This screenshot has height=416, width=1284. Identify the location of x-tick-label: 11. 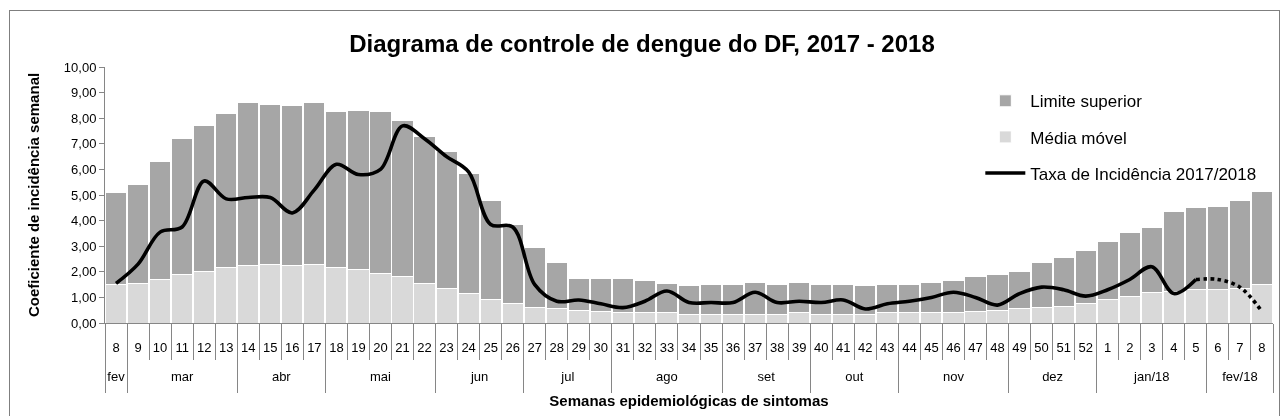
(182, 347).